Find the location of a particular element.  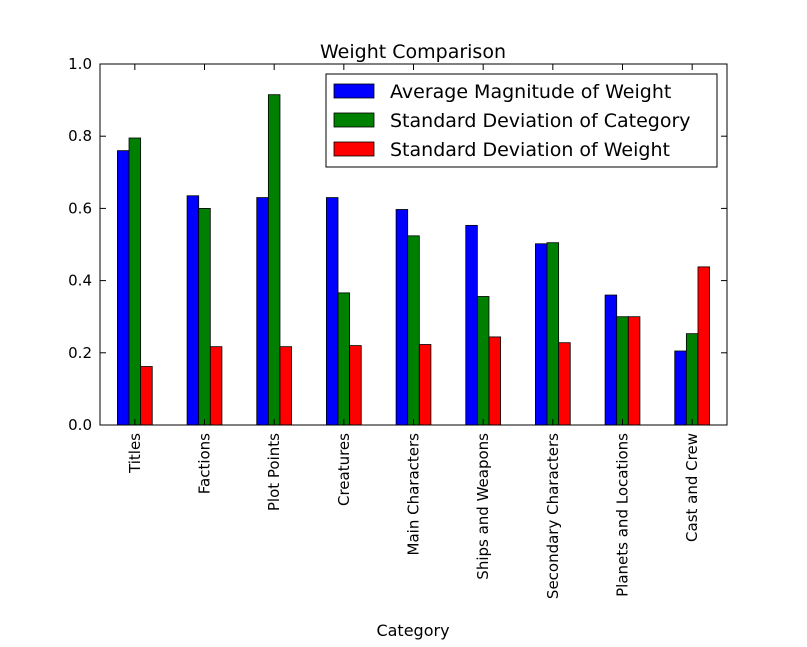

x-tick-label: Main Characters is located at coordinates (414, 494).